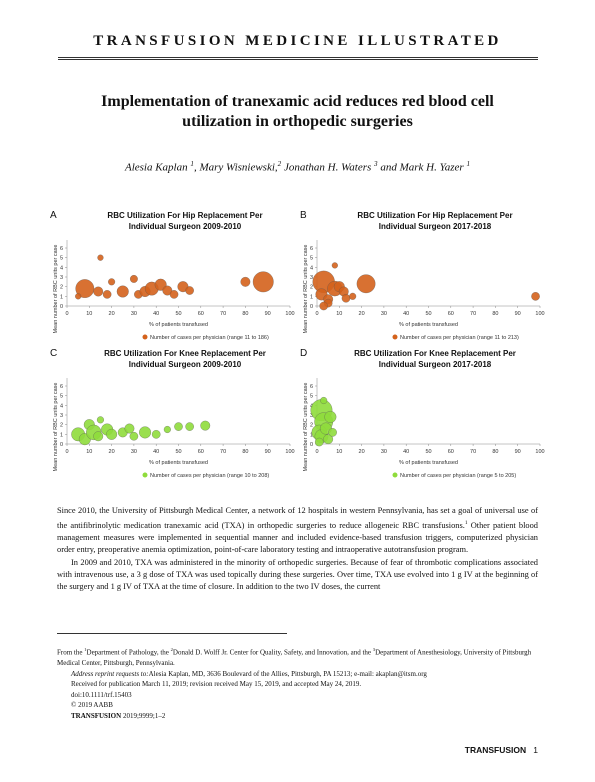  I want to click on page-footer: TRANSFUSION 1, so click(501, 750).